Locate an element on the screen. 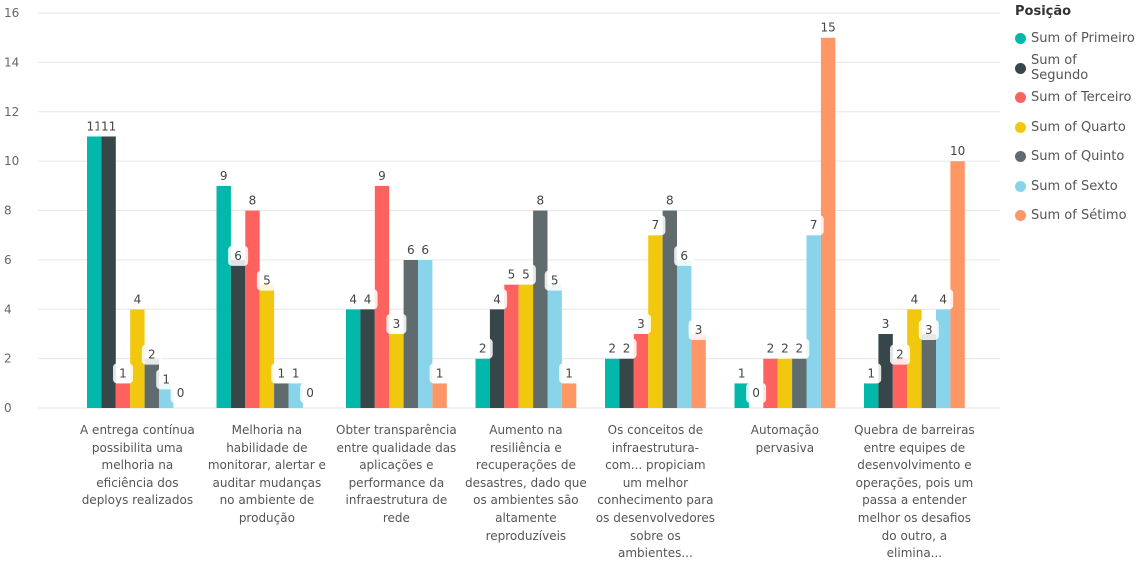  data-label: 2 is located at coordinates (799, 348).